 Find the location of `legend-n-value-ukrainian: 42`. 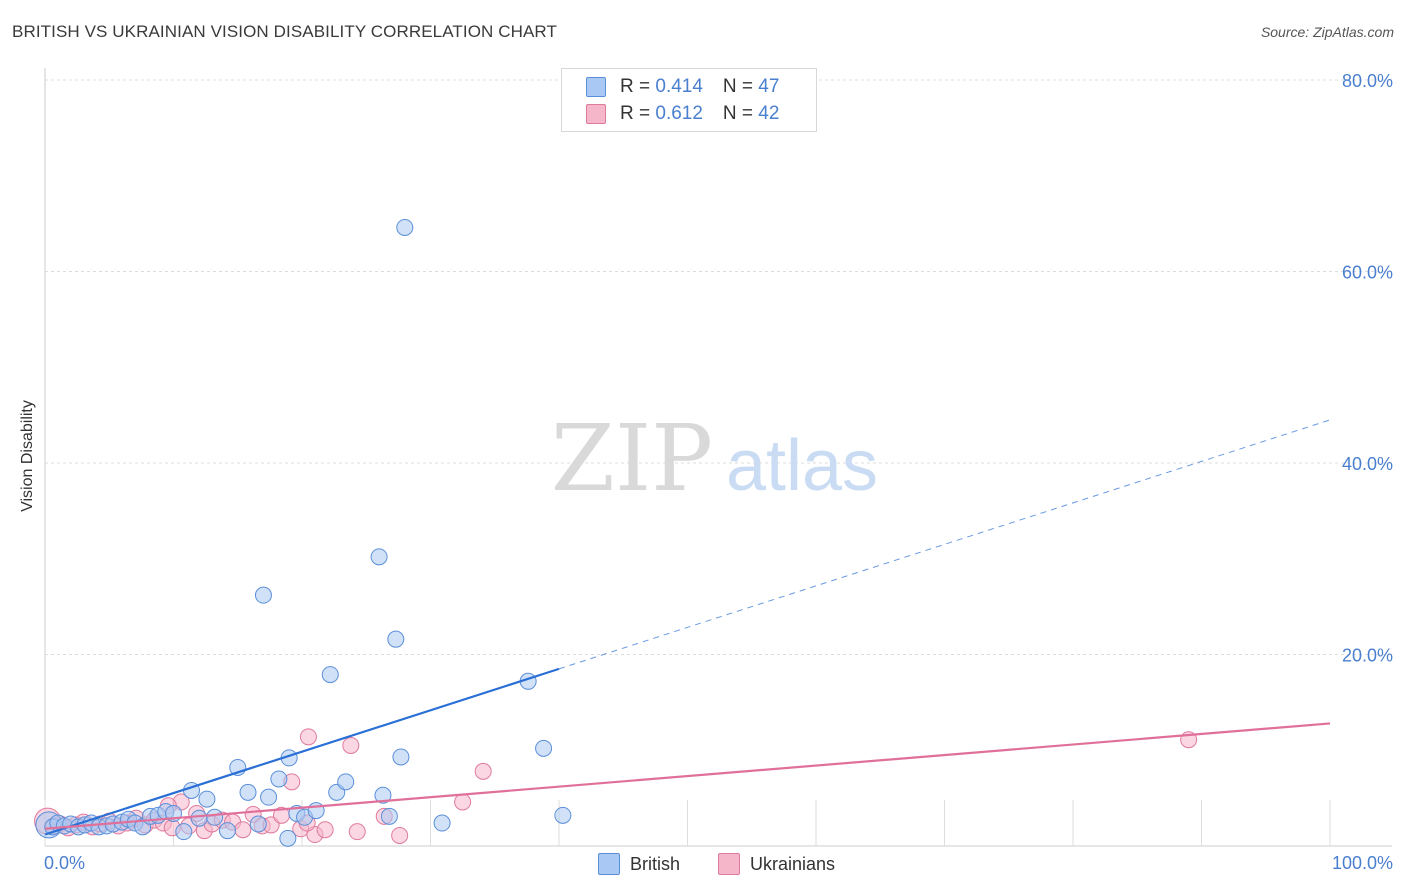

legend-n-value-ukrainian: 42 is located at coordinates (769, 113).